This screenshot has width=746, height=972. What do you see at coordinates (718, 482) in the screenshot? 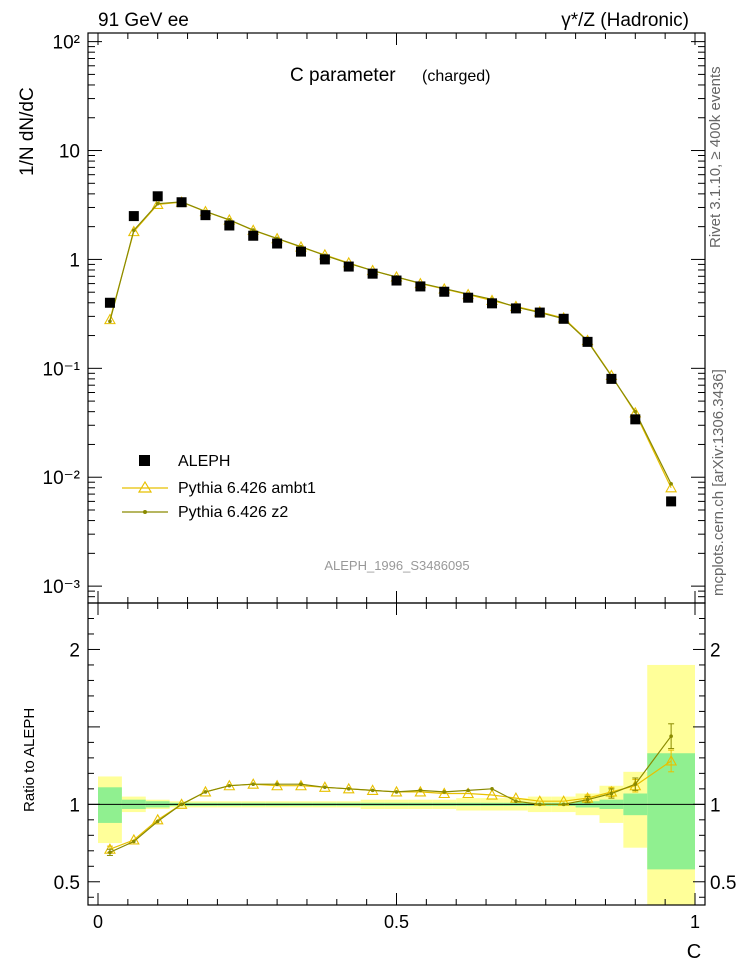
I see `side-note-bottom: mcplots.cern.ch [arXiv:1306.3436]` at bounding box center [718, 482].